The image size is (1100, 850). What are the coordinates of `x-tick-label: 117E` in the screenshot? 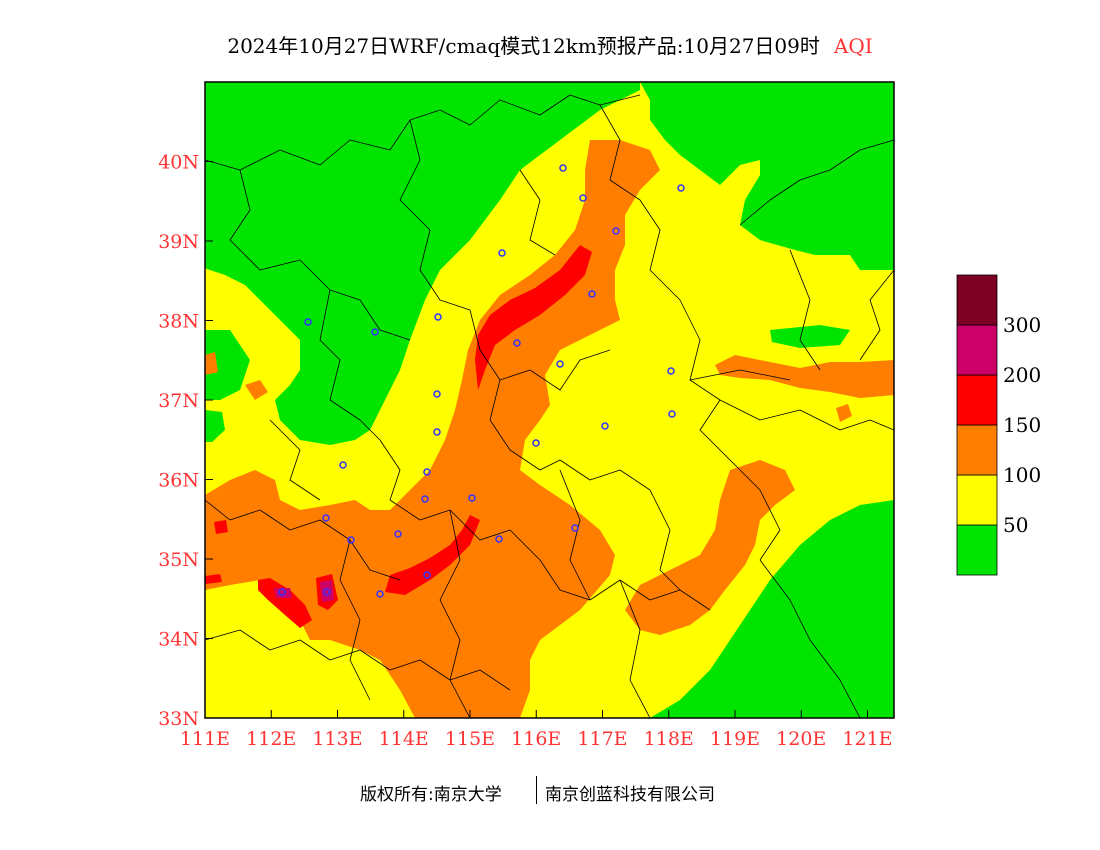 It's located at (602, 739).